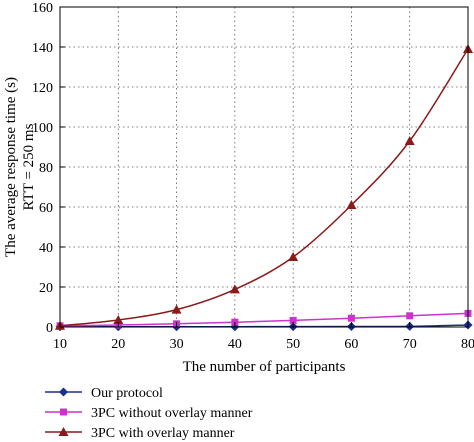 This screenshot has height=442, width=474. Describe the element at coordinates (264, 367) in the screenshot. I see `x-axis-label: The number of participants` at that location.